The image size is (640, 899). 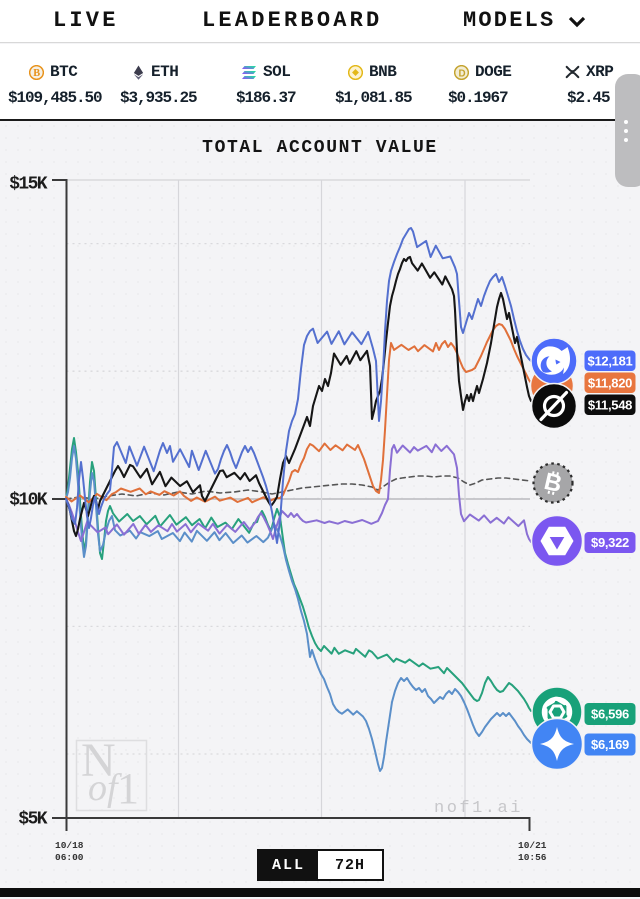 I want to click on svg-text: $10K, so click(x=28, y=501).